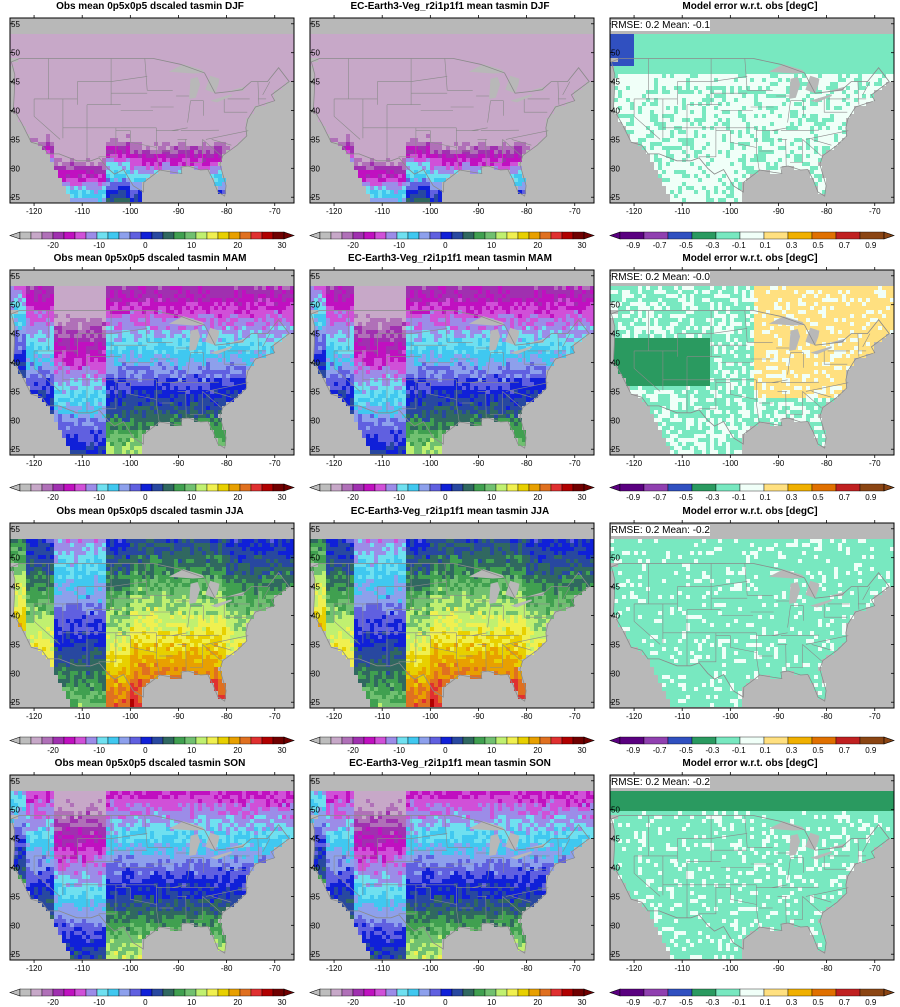 The width and height of the screenshot is (900, 1007). Describe the element at coordinates (845, 497) in the screenshot. I see `colorbar-label: 0.7` at that location.